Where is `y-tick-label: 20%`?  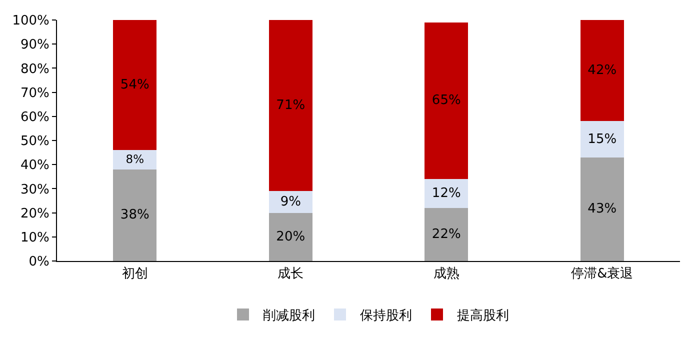
y-tick-label: 20% is located at coordinates (35, 214).